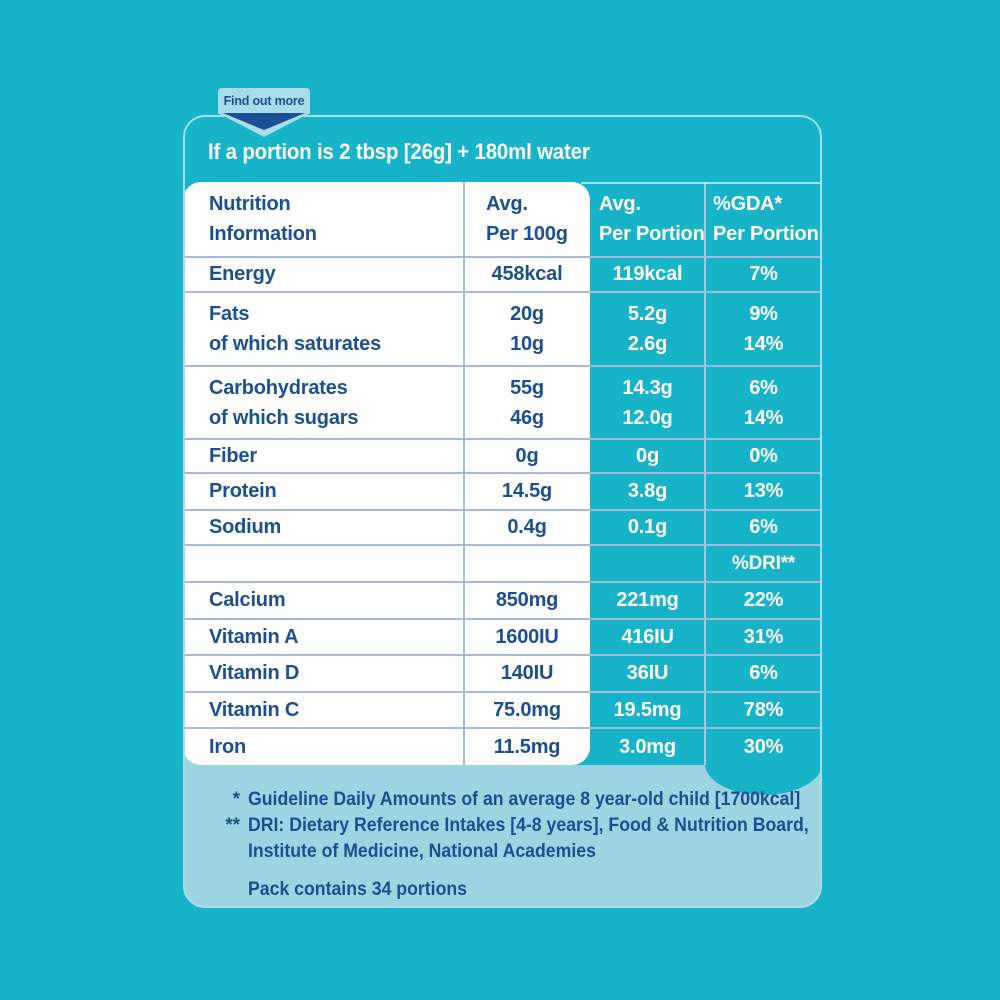 This screenshot has width=1000, height=1000. Describe the element at coordinates (245, 527) in the screenshot. I see `nutrient-label: Sodium` at that location.